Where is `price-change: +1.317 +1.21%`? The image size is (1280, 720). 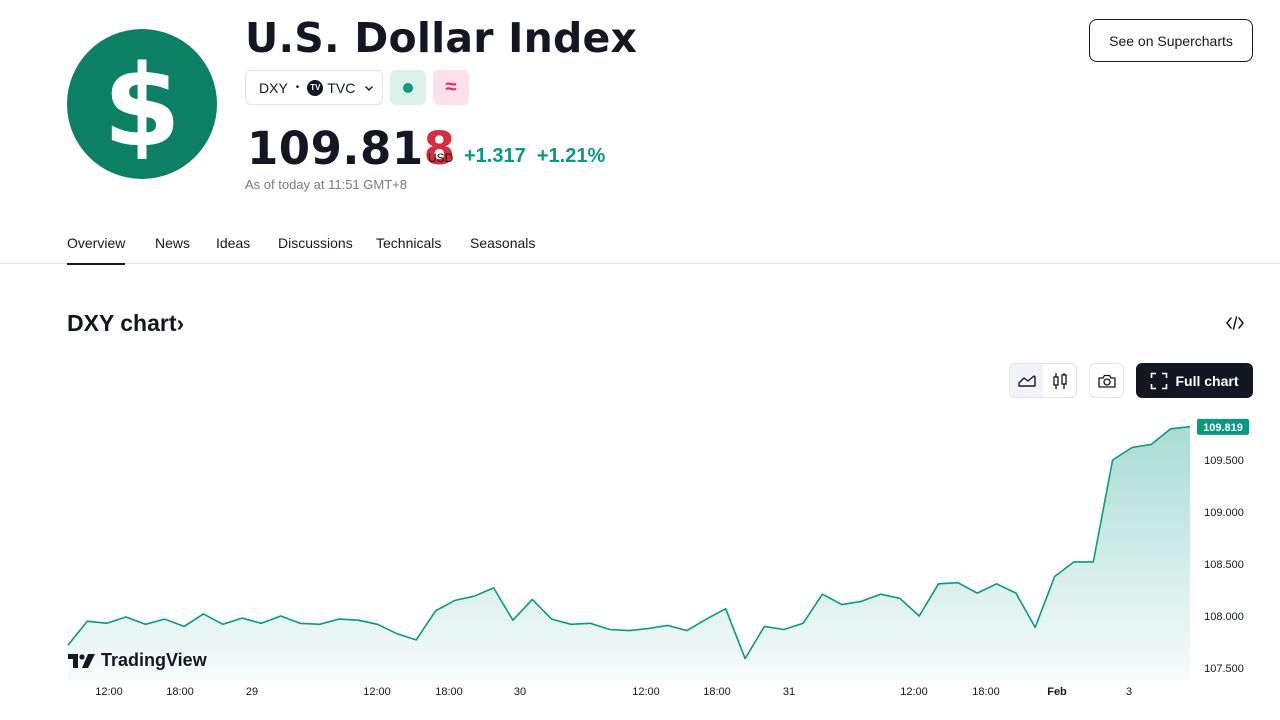 price-change: +1.317 +1.21% is located at coordinates (534, 156).